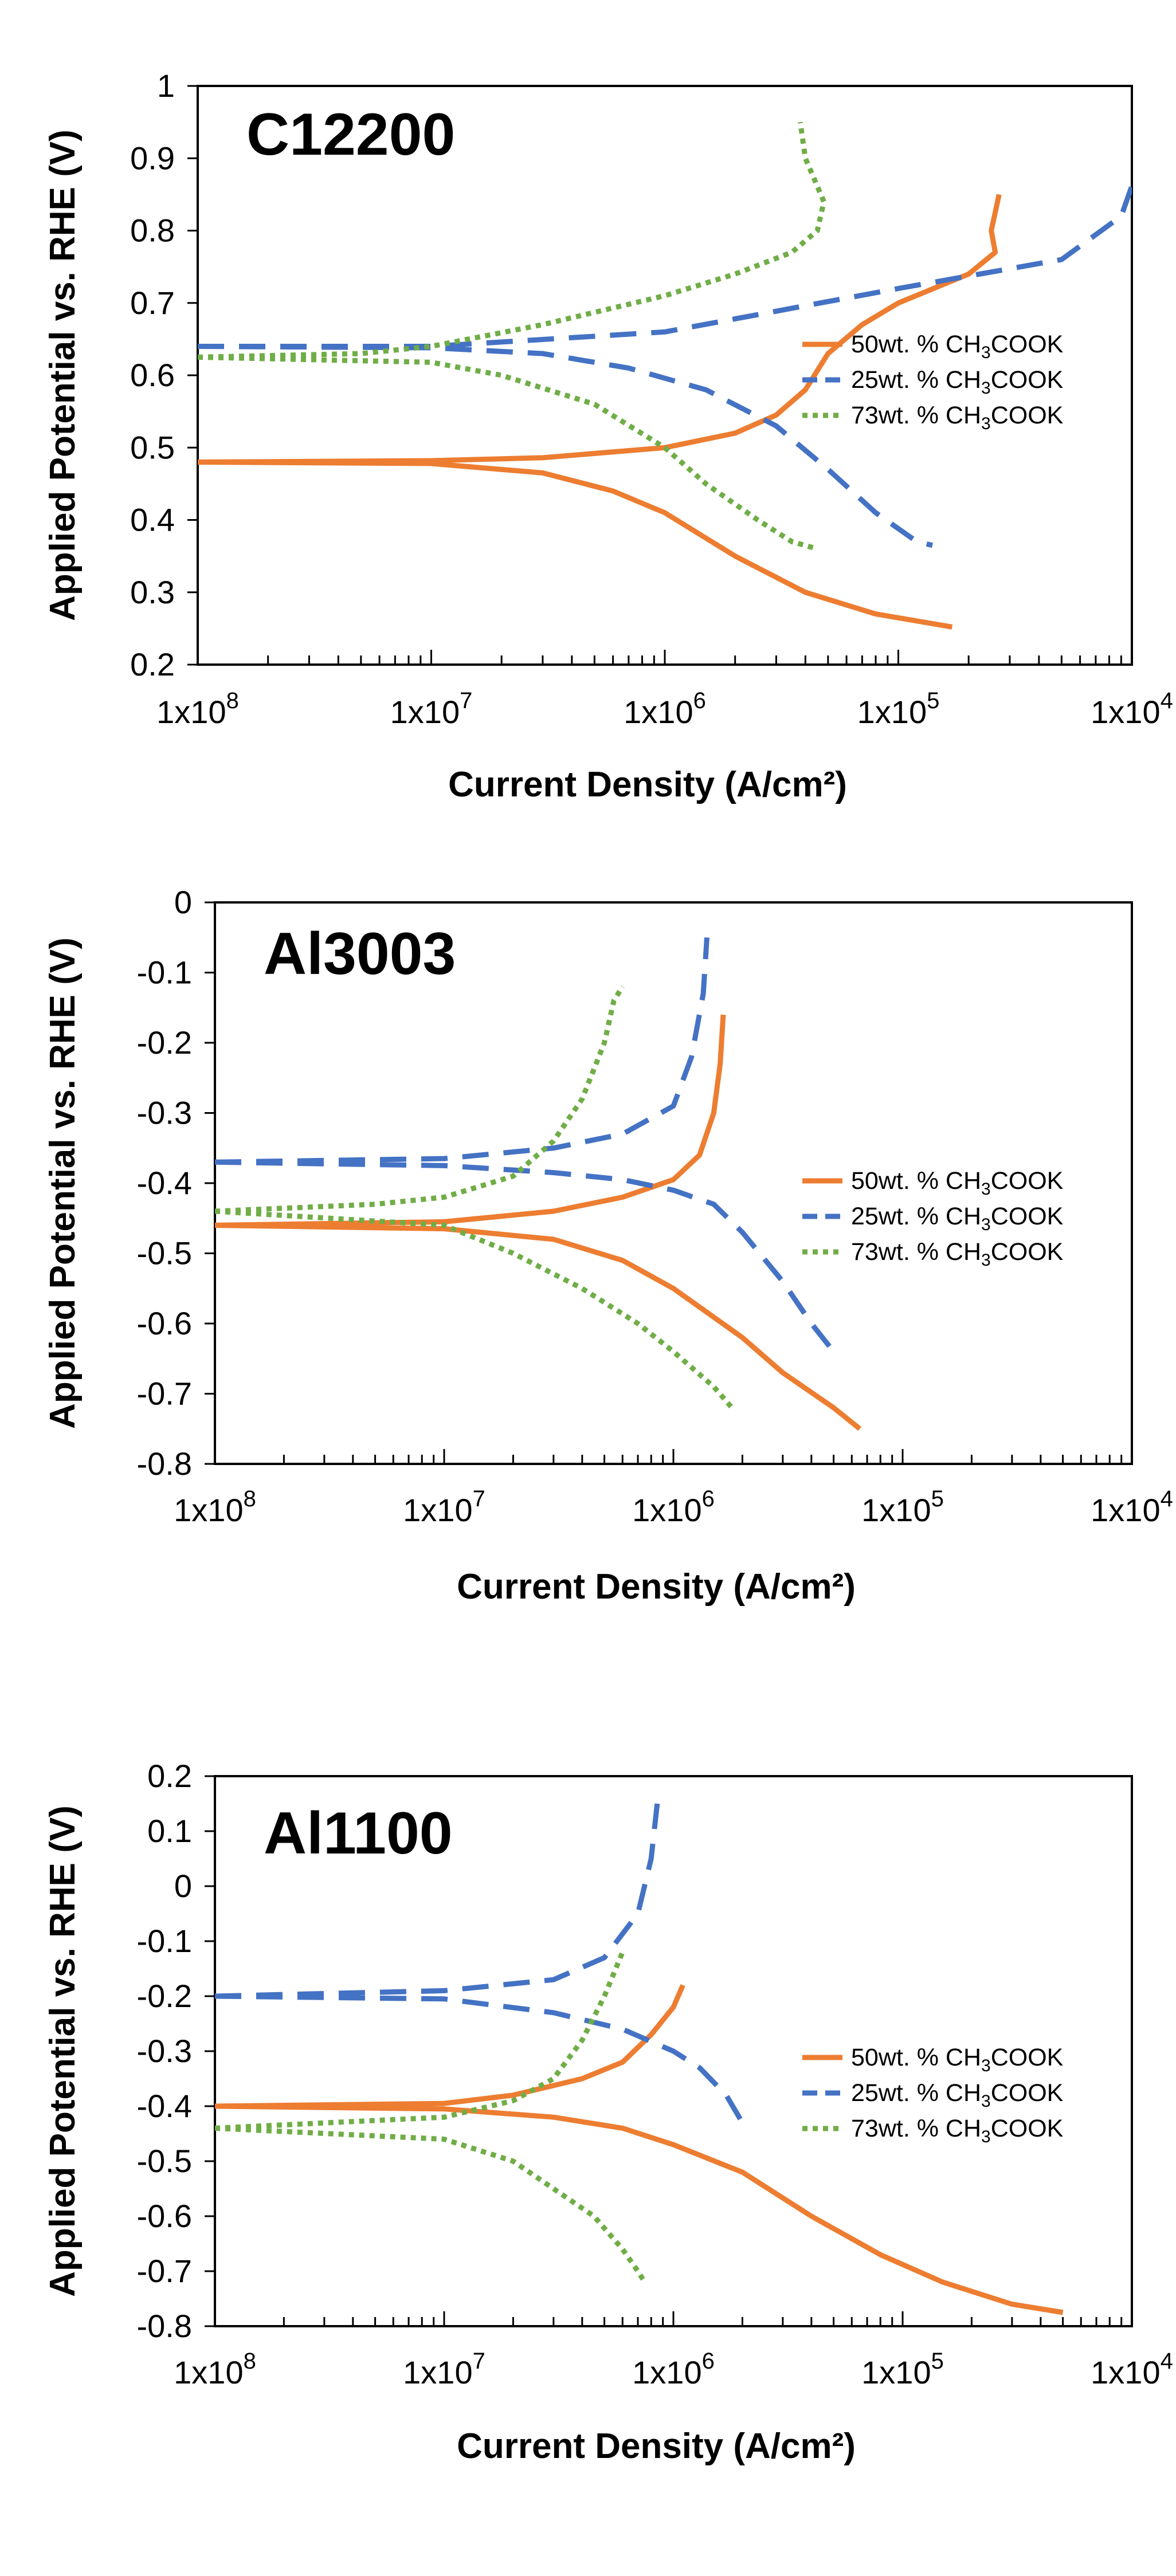  I want to click on y-tick-label: 0.9, so click(152, 158).